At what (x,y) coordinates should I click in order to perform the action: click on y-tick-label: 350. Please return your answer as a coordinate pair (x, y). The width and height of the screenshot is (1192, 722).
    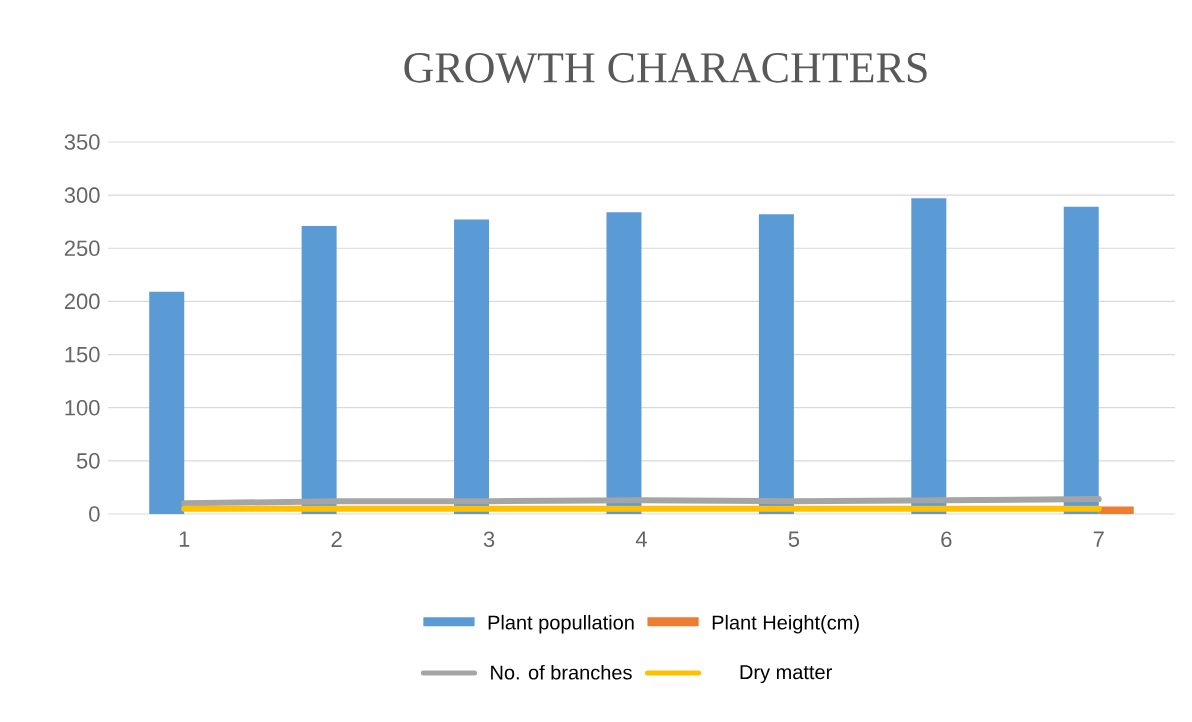
    Looking at the image, I should click on (82, 142).